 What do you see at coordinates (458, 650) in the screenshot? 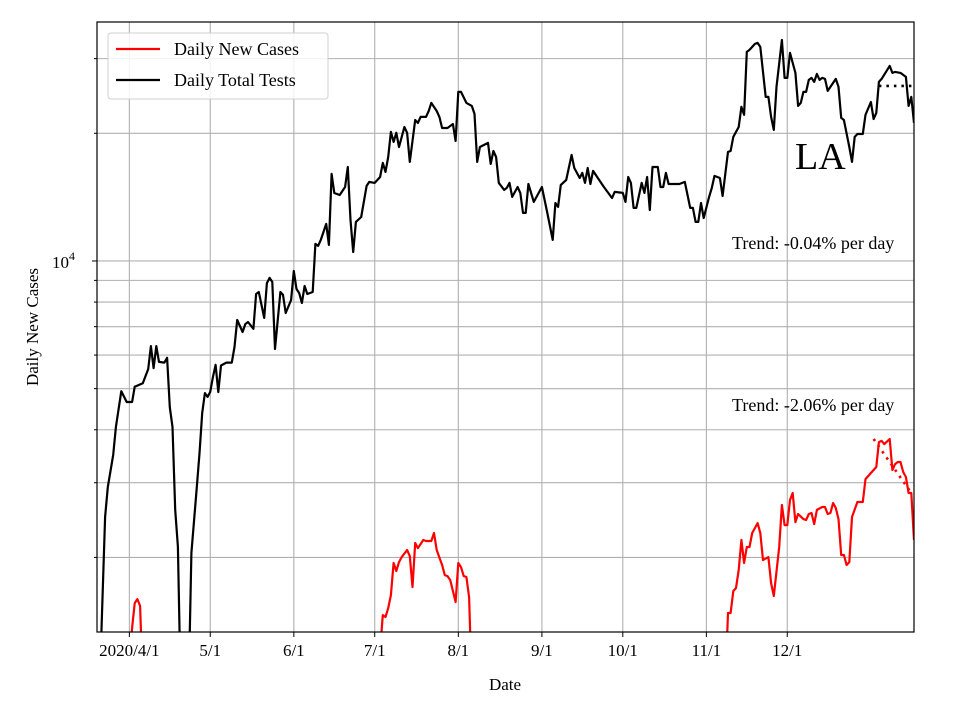
I see `x-tick-label: 8/1` at bounding box center [458, 650].